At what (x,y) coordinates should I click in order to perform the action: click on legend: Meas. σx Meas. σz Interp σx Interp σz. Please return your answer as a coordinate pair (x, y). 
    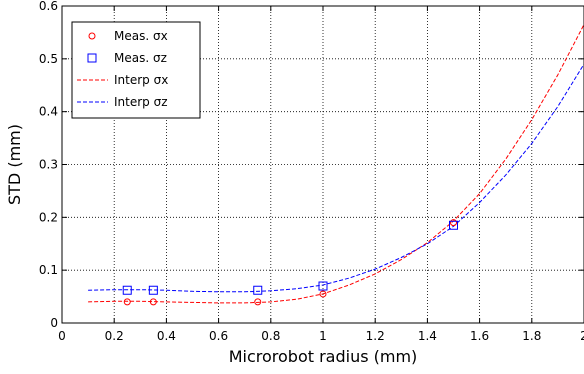
    Looking at the image, I should click on (136, 70).